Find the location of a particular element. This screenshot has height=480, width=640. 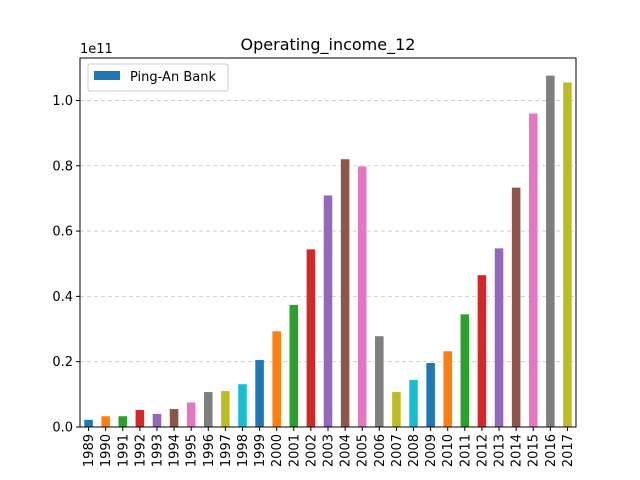

bar-2002 is located at coordinates (311, 338).